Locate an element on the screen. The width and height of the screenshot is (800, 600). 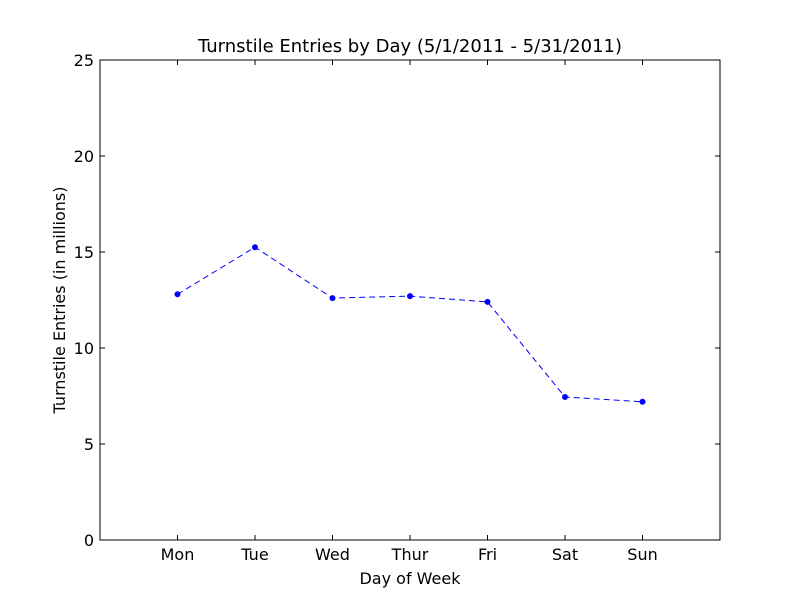
y-tick-label: 25 is located at coordinates (84, 60).